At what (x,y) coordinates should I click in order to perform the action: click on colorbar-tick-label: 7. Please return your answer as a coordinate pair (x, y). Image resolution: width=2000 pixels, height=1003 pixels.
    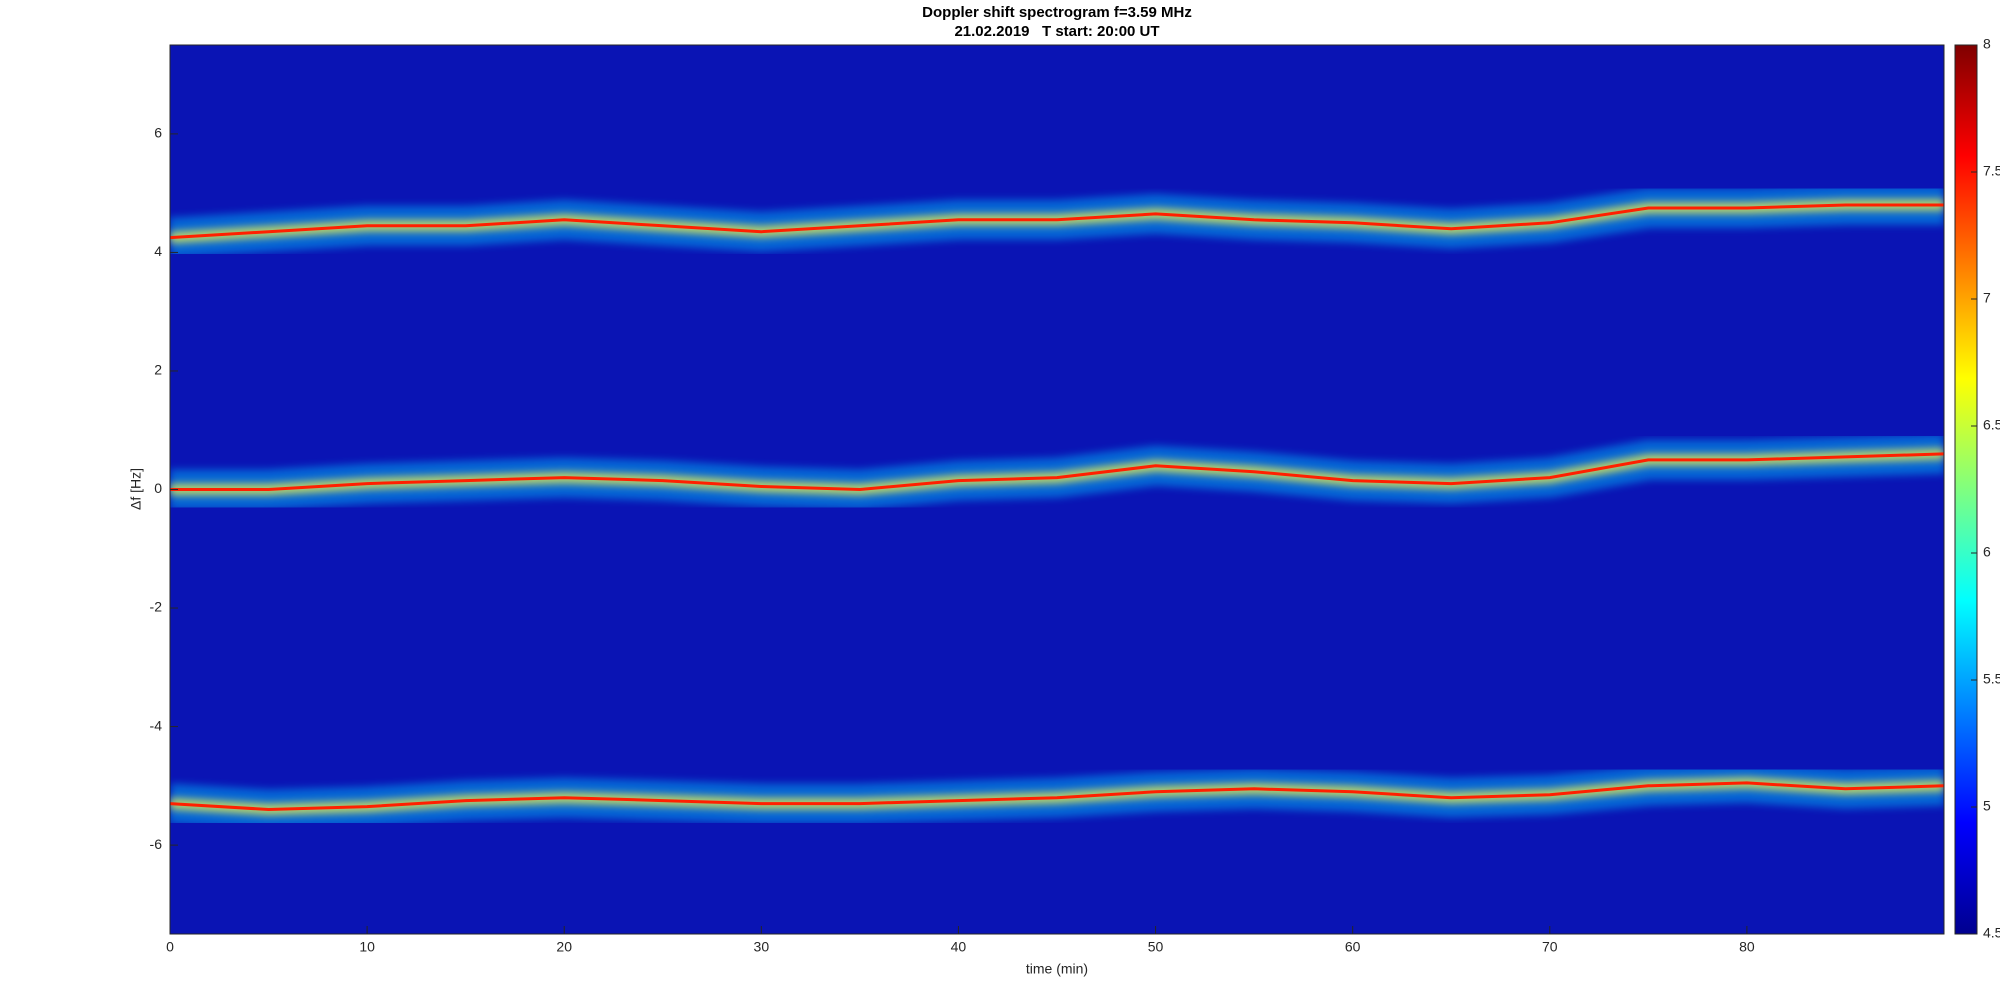
    Looking at the image, I should click on (1987, 298).